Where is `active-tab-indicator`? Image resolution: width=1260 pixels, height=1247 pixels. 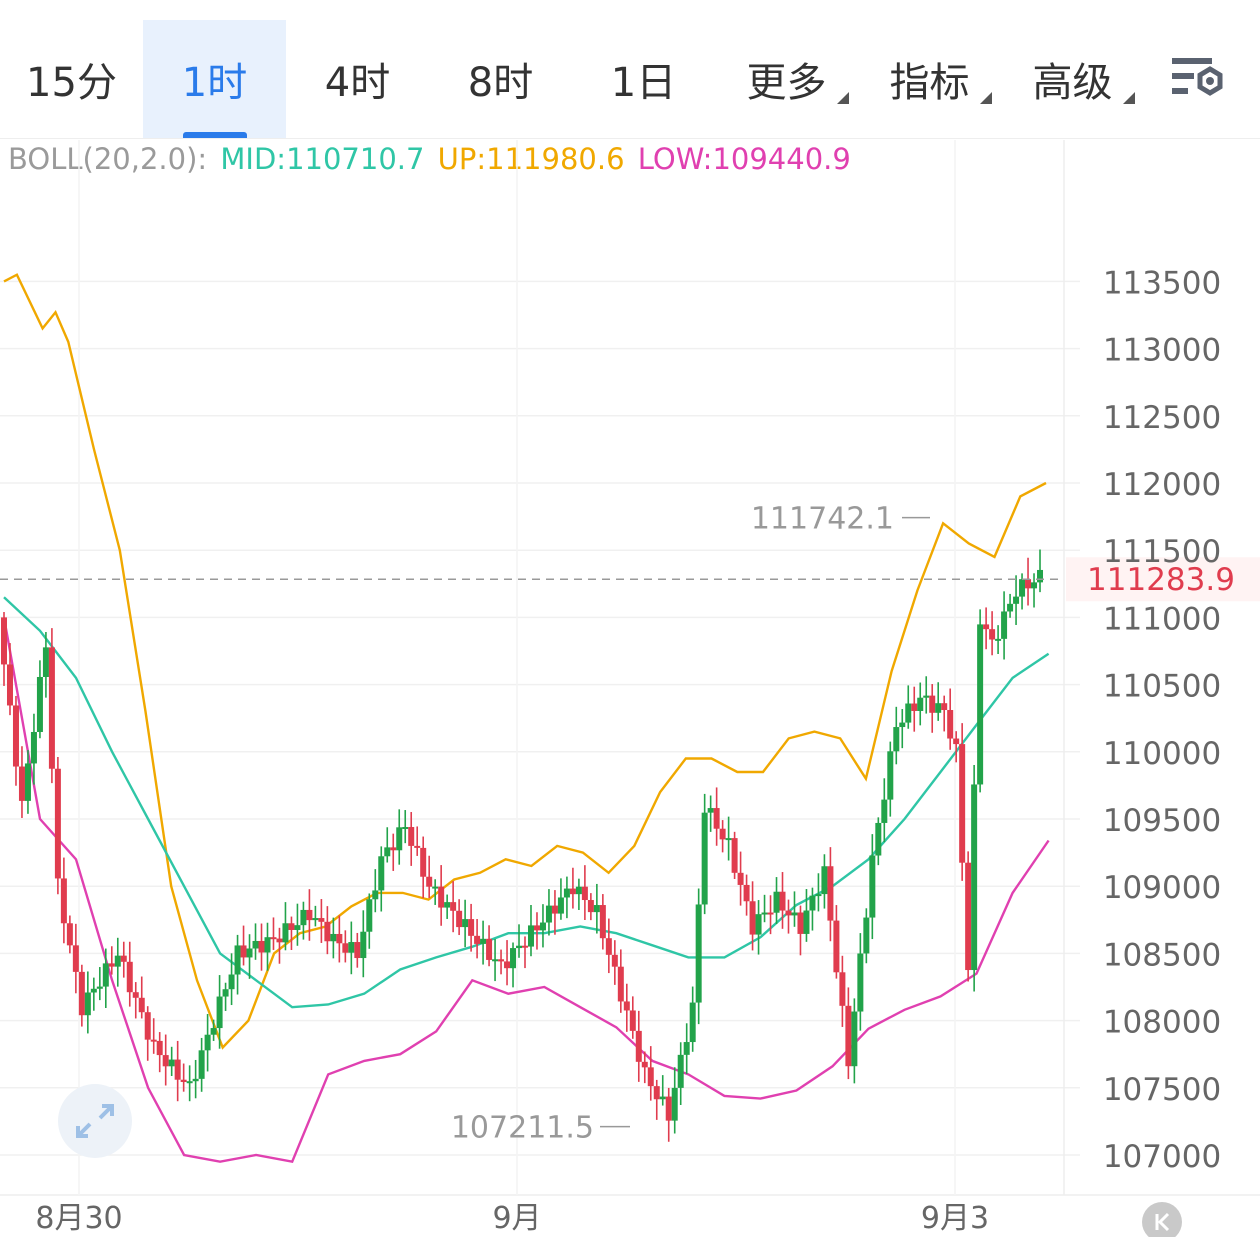
active-tab-indicator is located at coordinates (215, 135).